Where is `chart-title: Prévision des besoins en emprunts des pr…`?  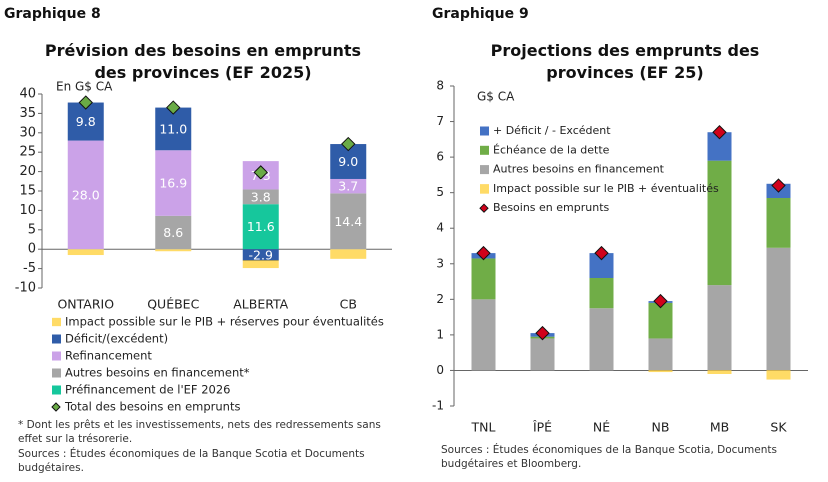
chart-title: Prévision des besoins en emprunts des pr… is located at coordinates (203, 61).